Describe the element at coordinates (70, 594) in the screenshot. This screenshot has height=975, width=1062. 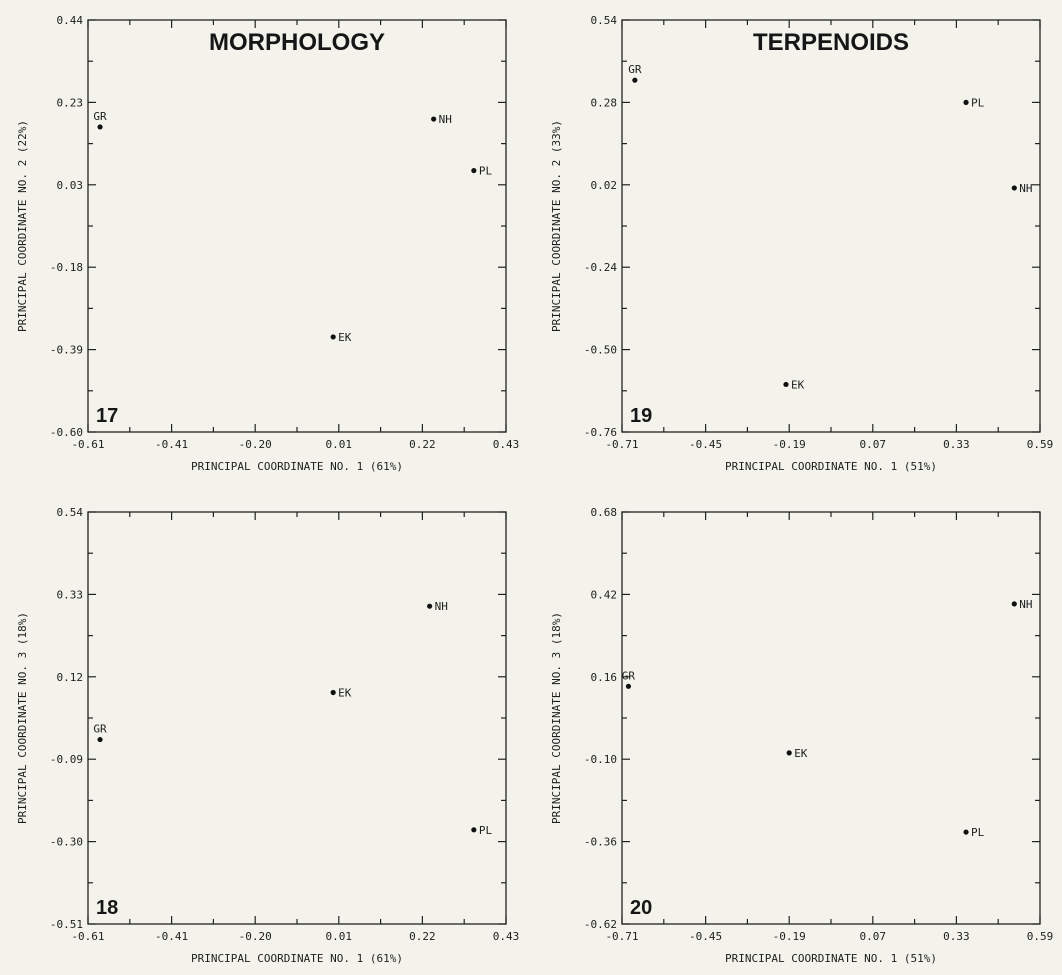
I see `y-tick-label: 0.33` at that location.